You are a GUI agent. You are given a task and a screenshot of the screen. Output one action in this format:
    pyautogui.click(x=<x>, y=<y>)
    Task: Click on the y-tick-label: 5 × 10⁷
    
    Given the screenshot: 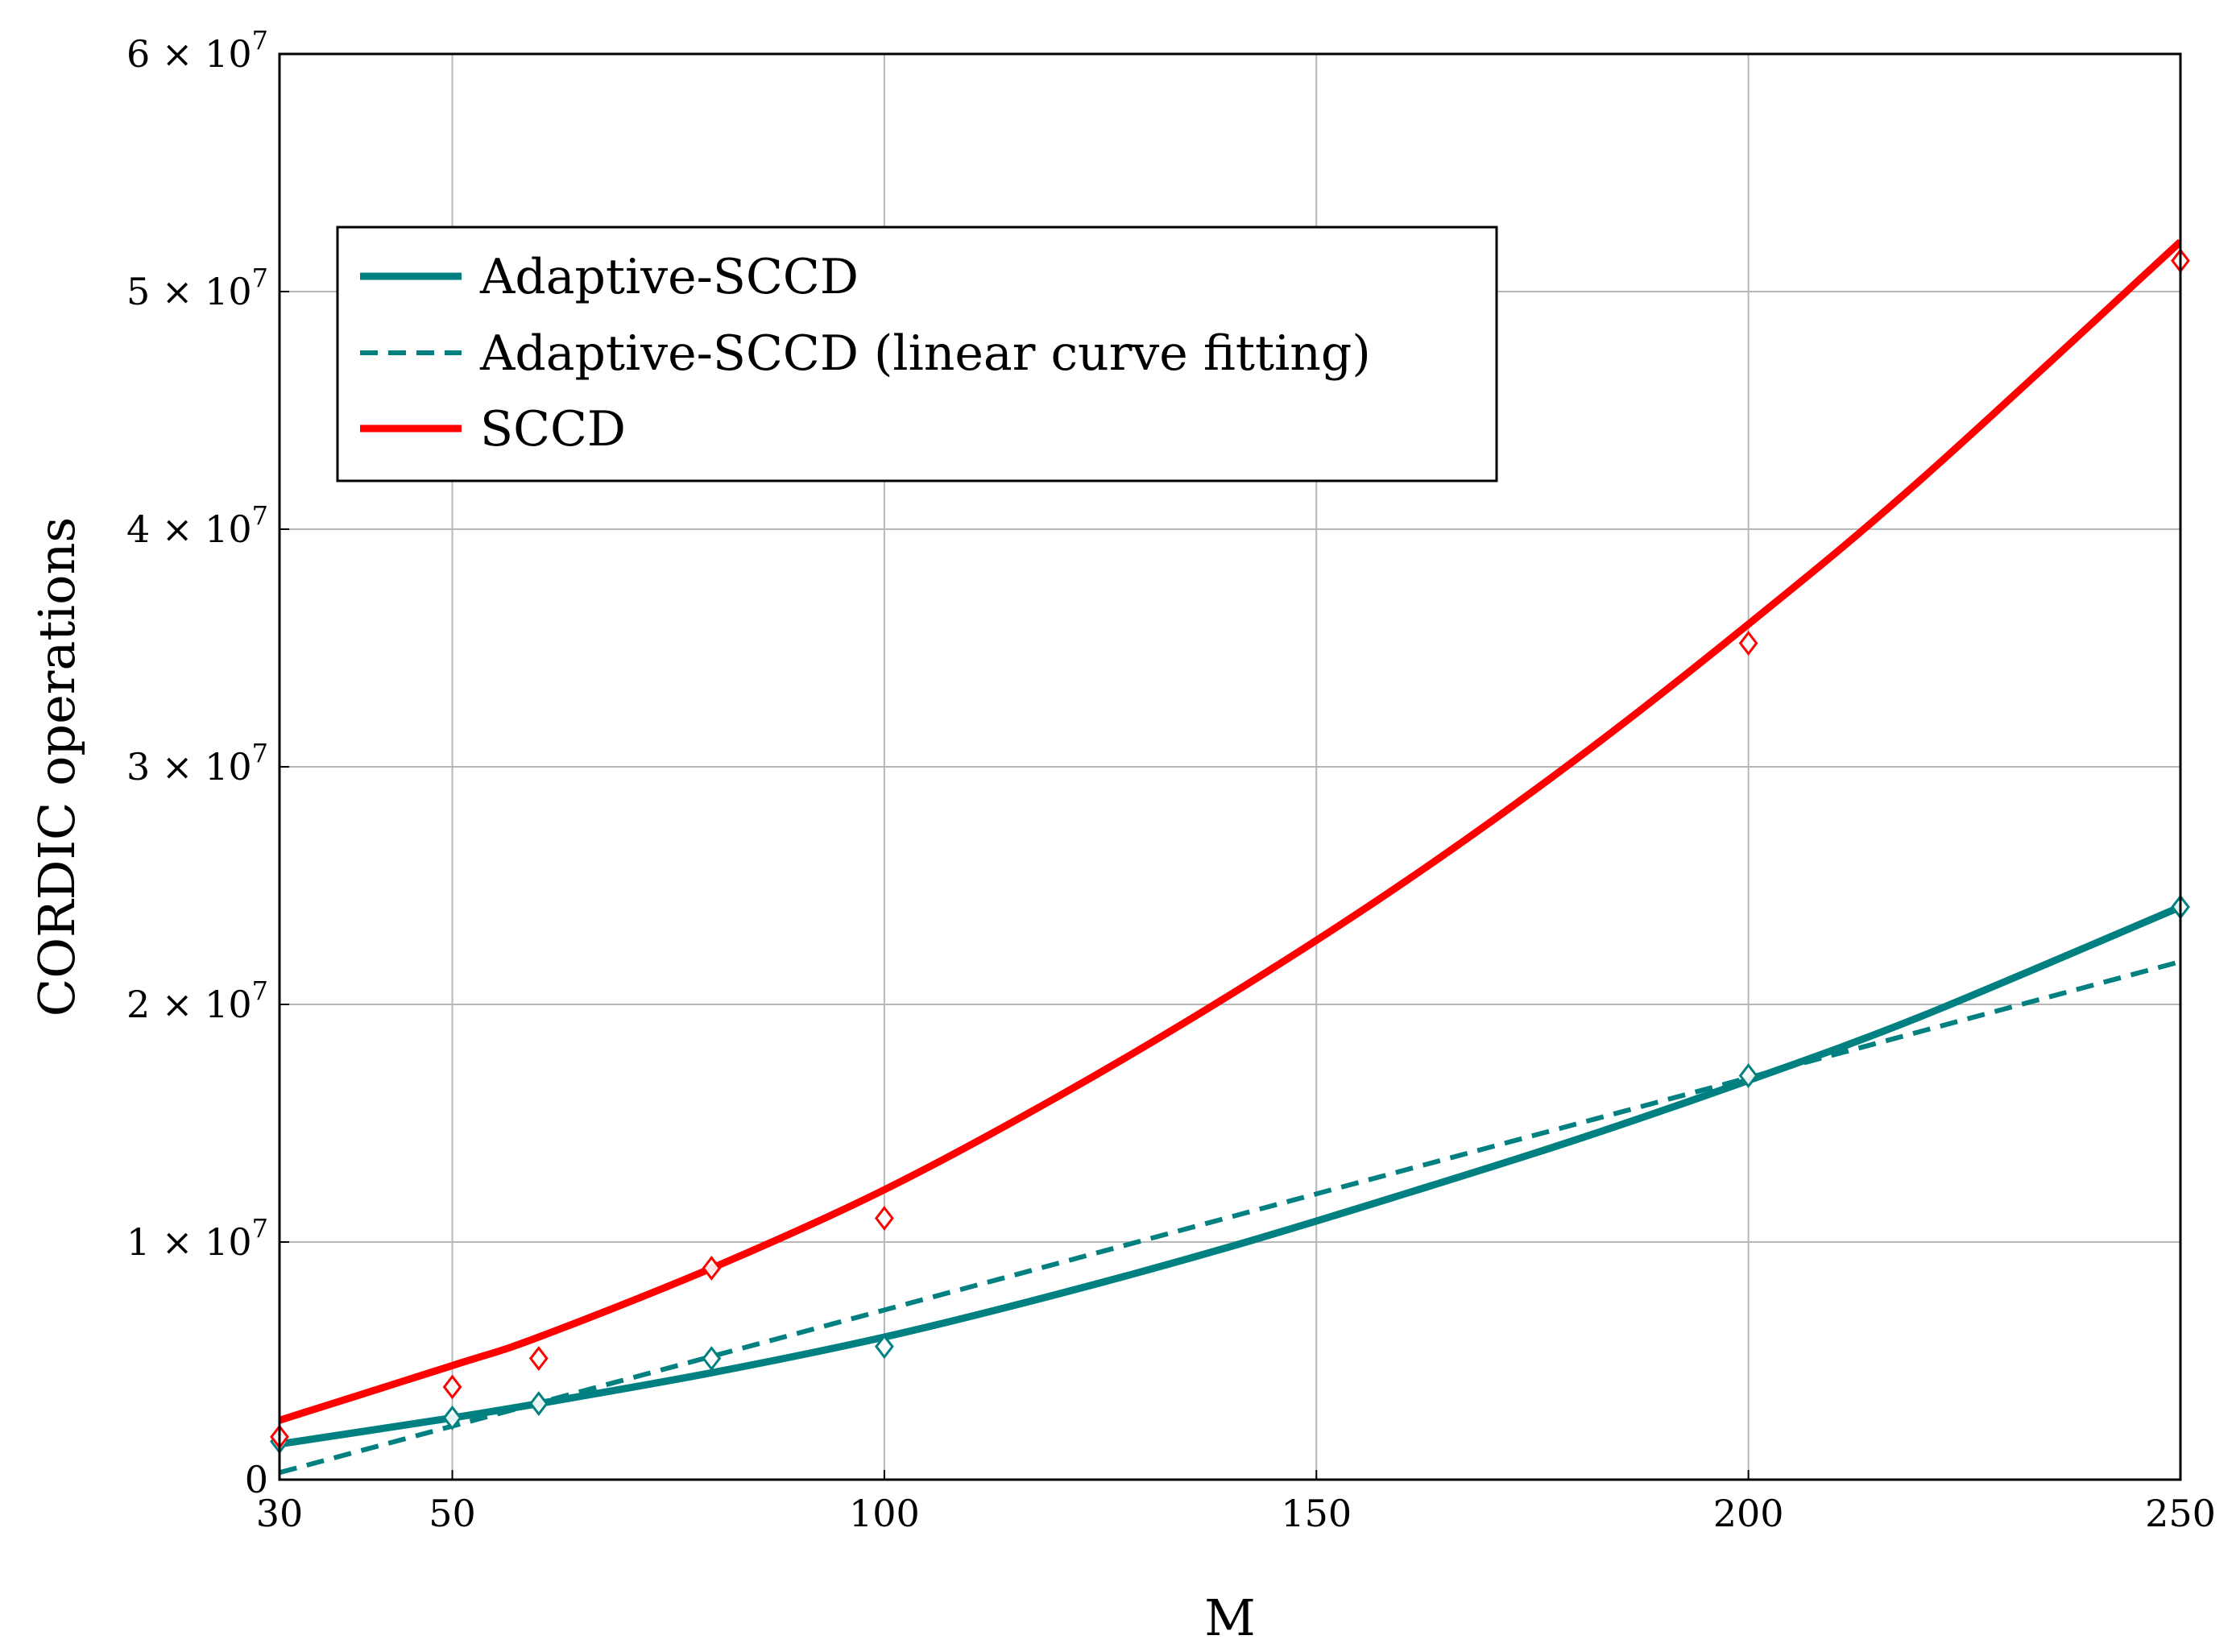 What is the action you would take?
    pyautogui.click(x=197, y=288)
    